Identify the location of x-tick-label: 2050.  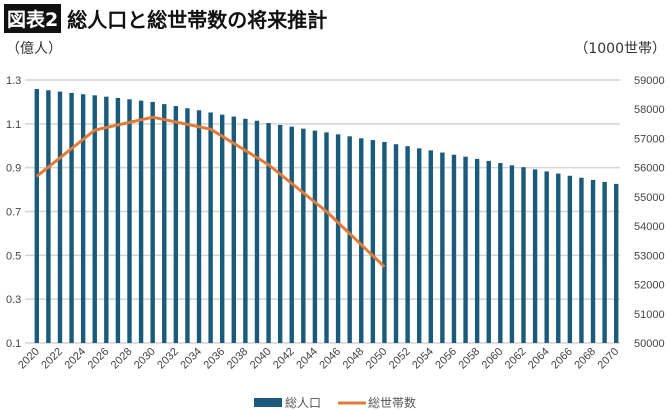
(377, 359).